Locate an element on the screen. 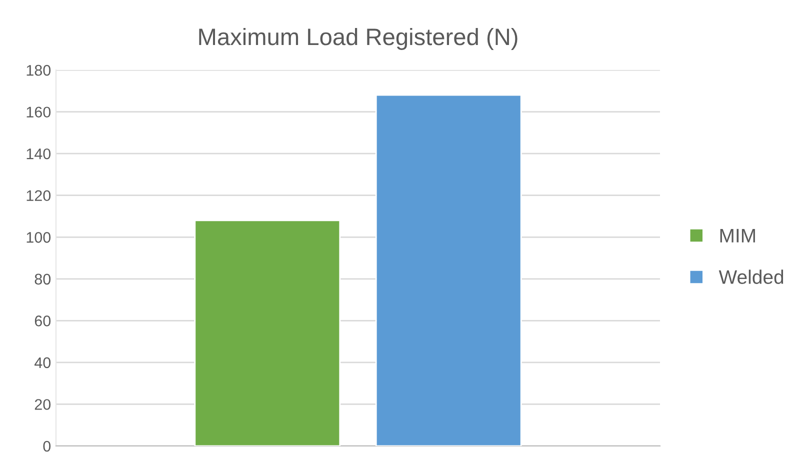 Image resolution: width=800 pixels, height=467 pixels. chart-title: Maximum Load Registered (N) is located at coordinates (358, 39).